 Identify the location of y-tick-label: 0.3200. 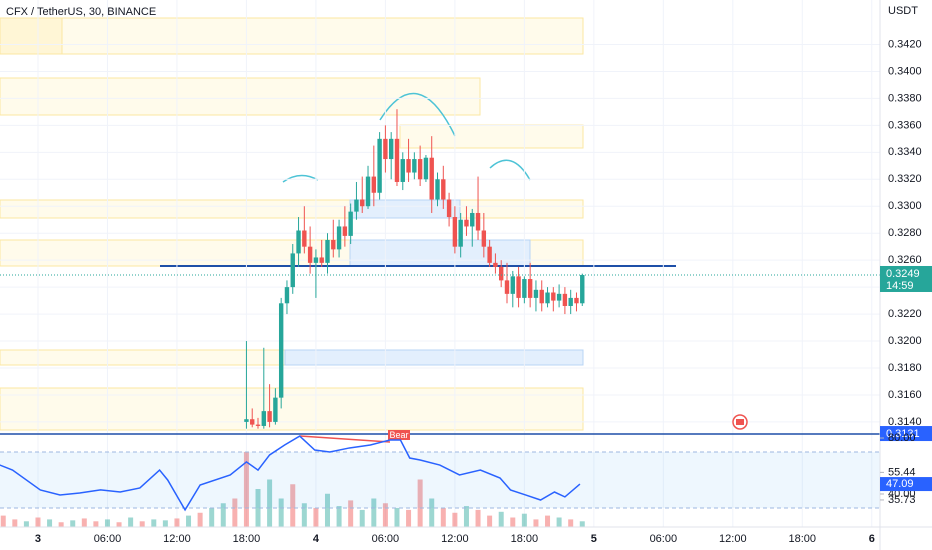
(905, 341).